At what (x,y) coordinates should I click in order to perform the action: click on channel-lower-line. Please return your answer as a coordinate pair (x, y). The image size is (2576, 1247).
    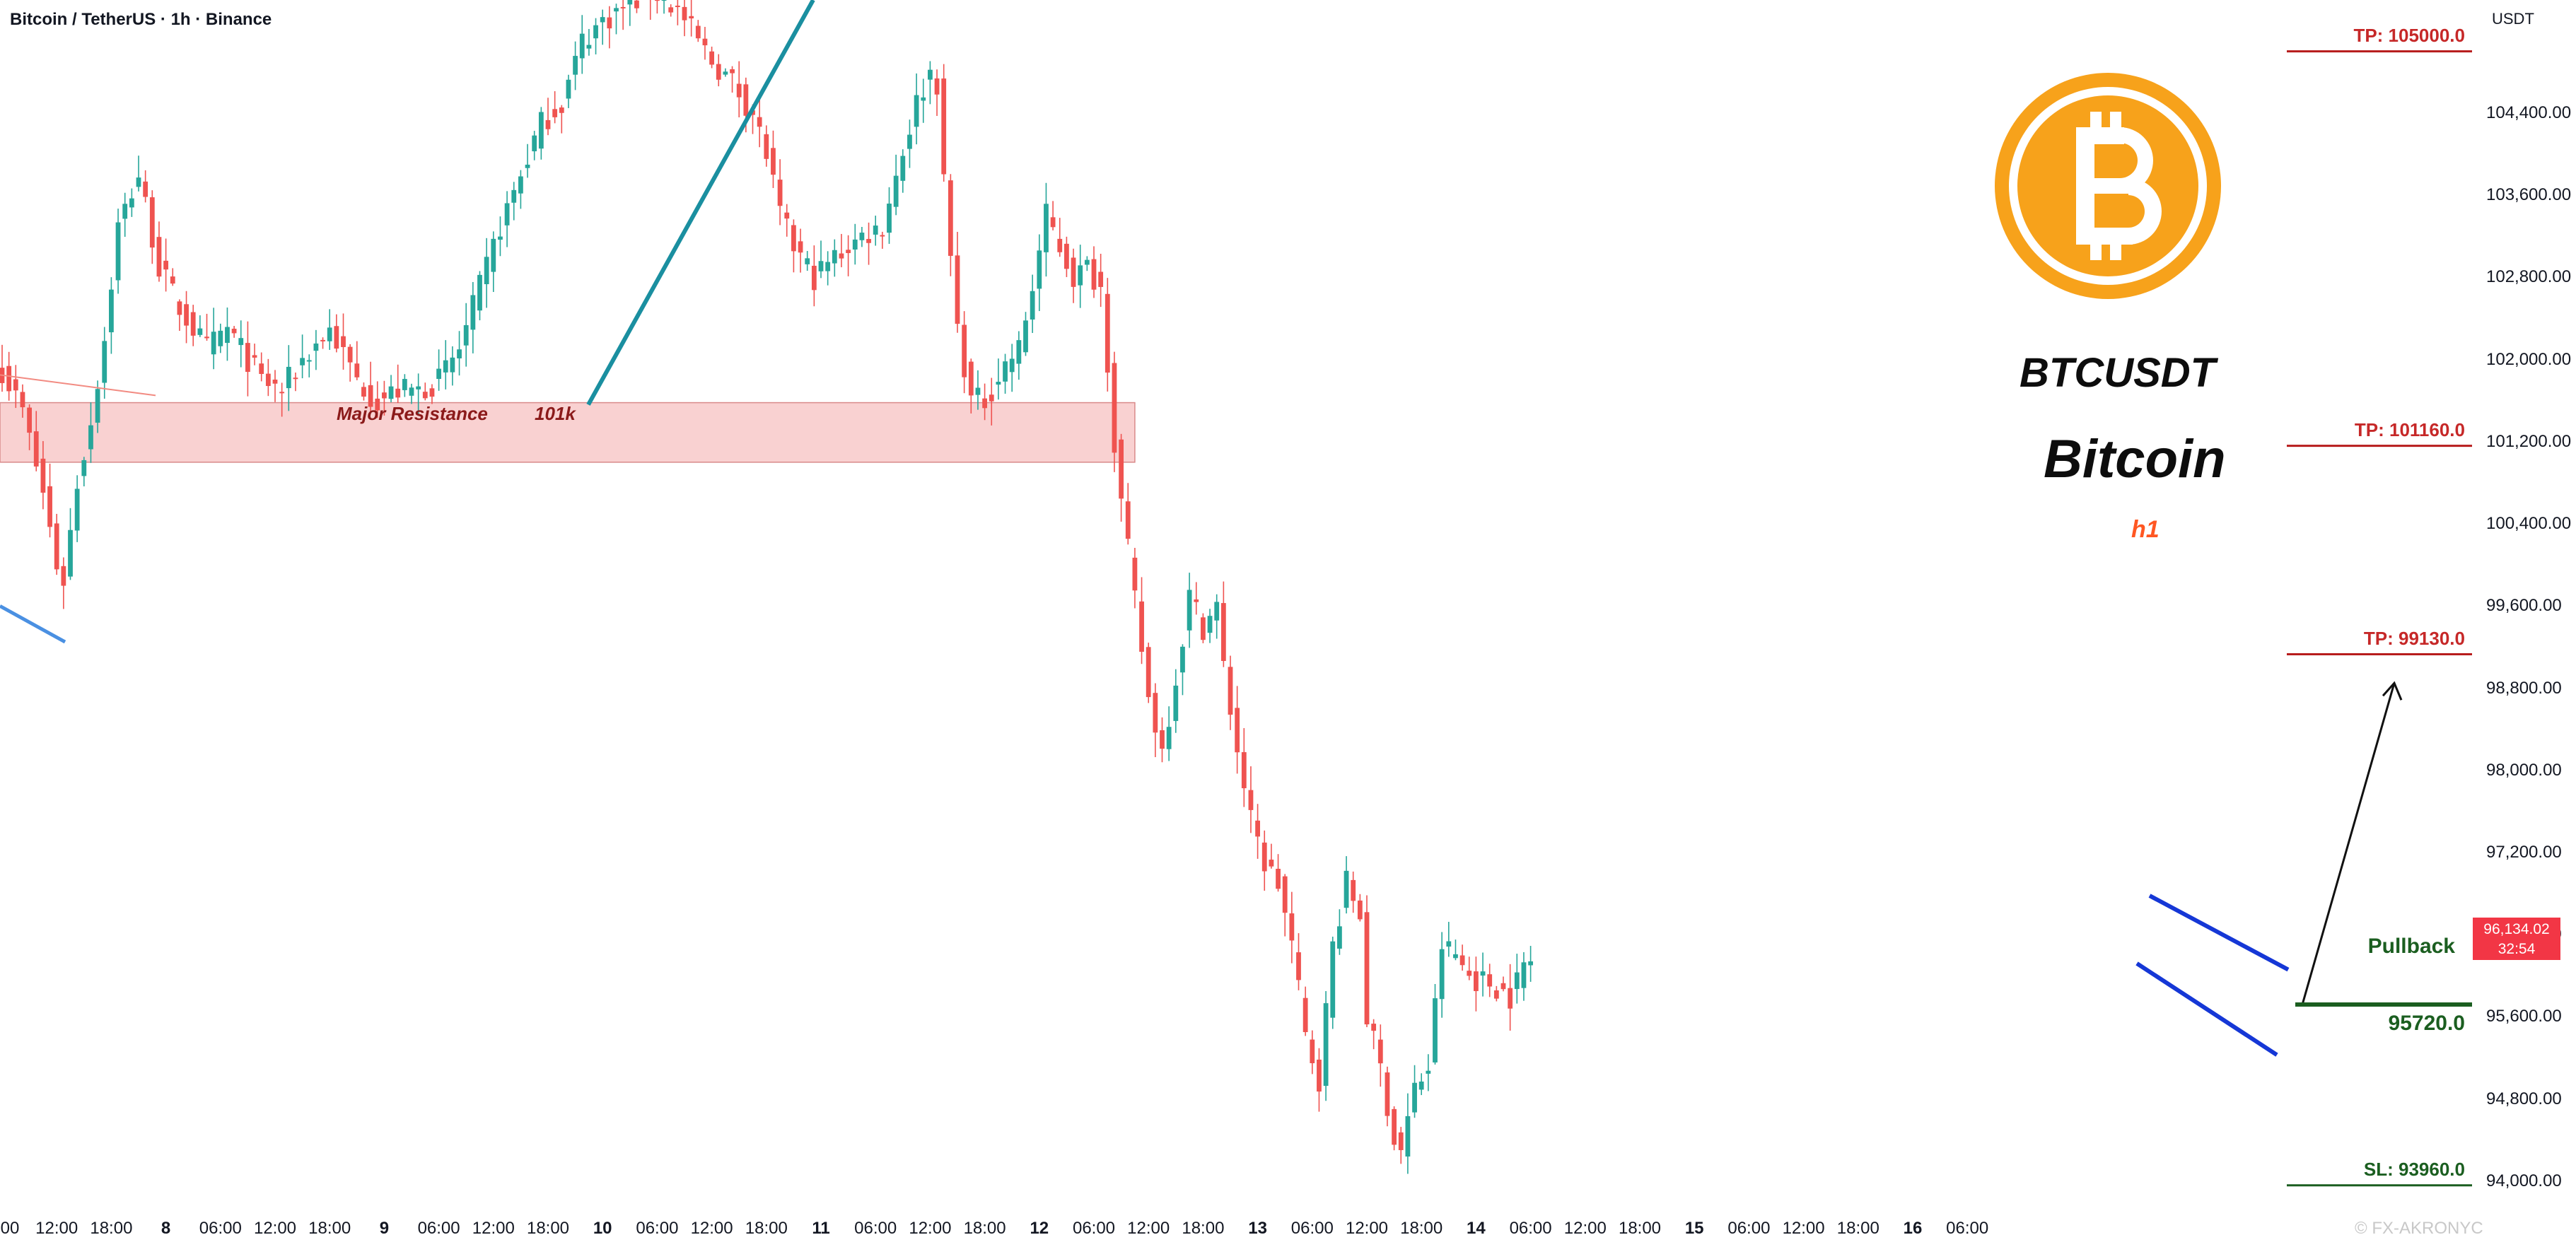
    Looking at the image, I should click on (2206, 1009).